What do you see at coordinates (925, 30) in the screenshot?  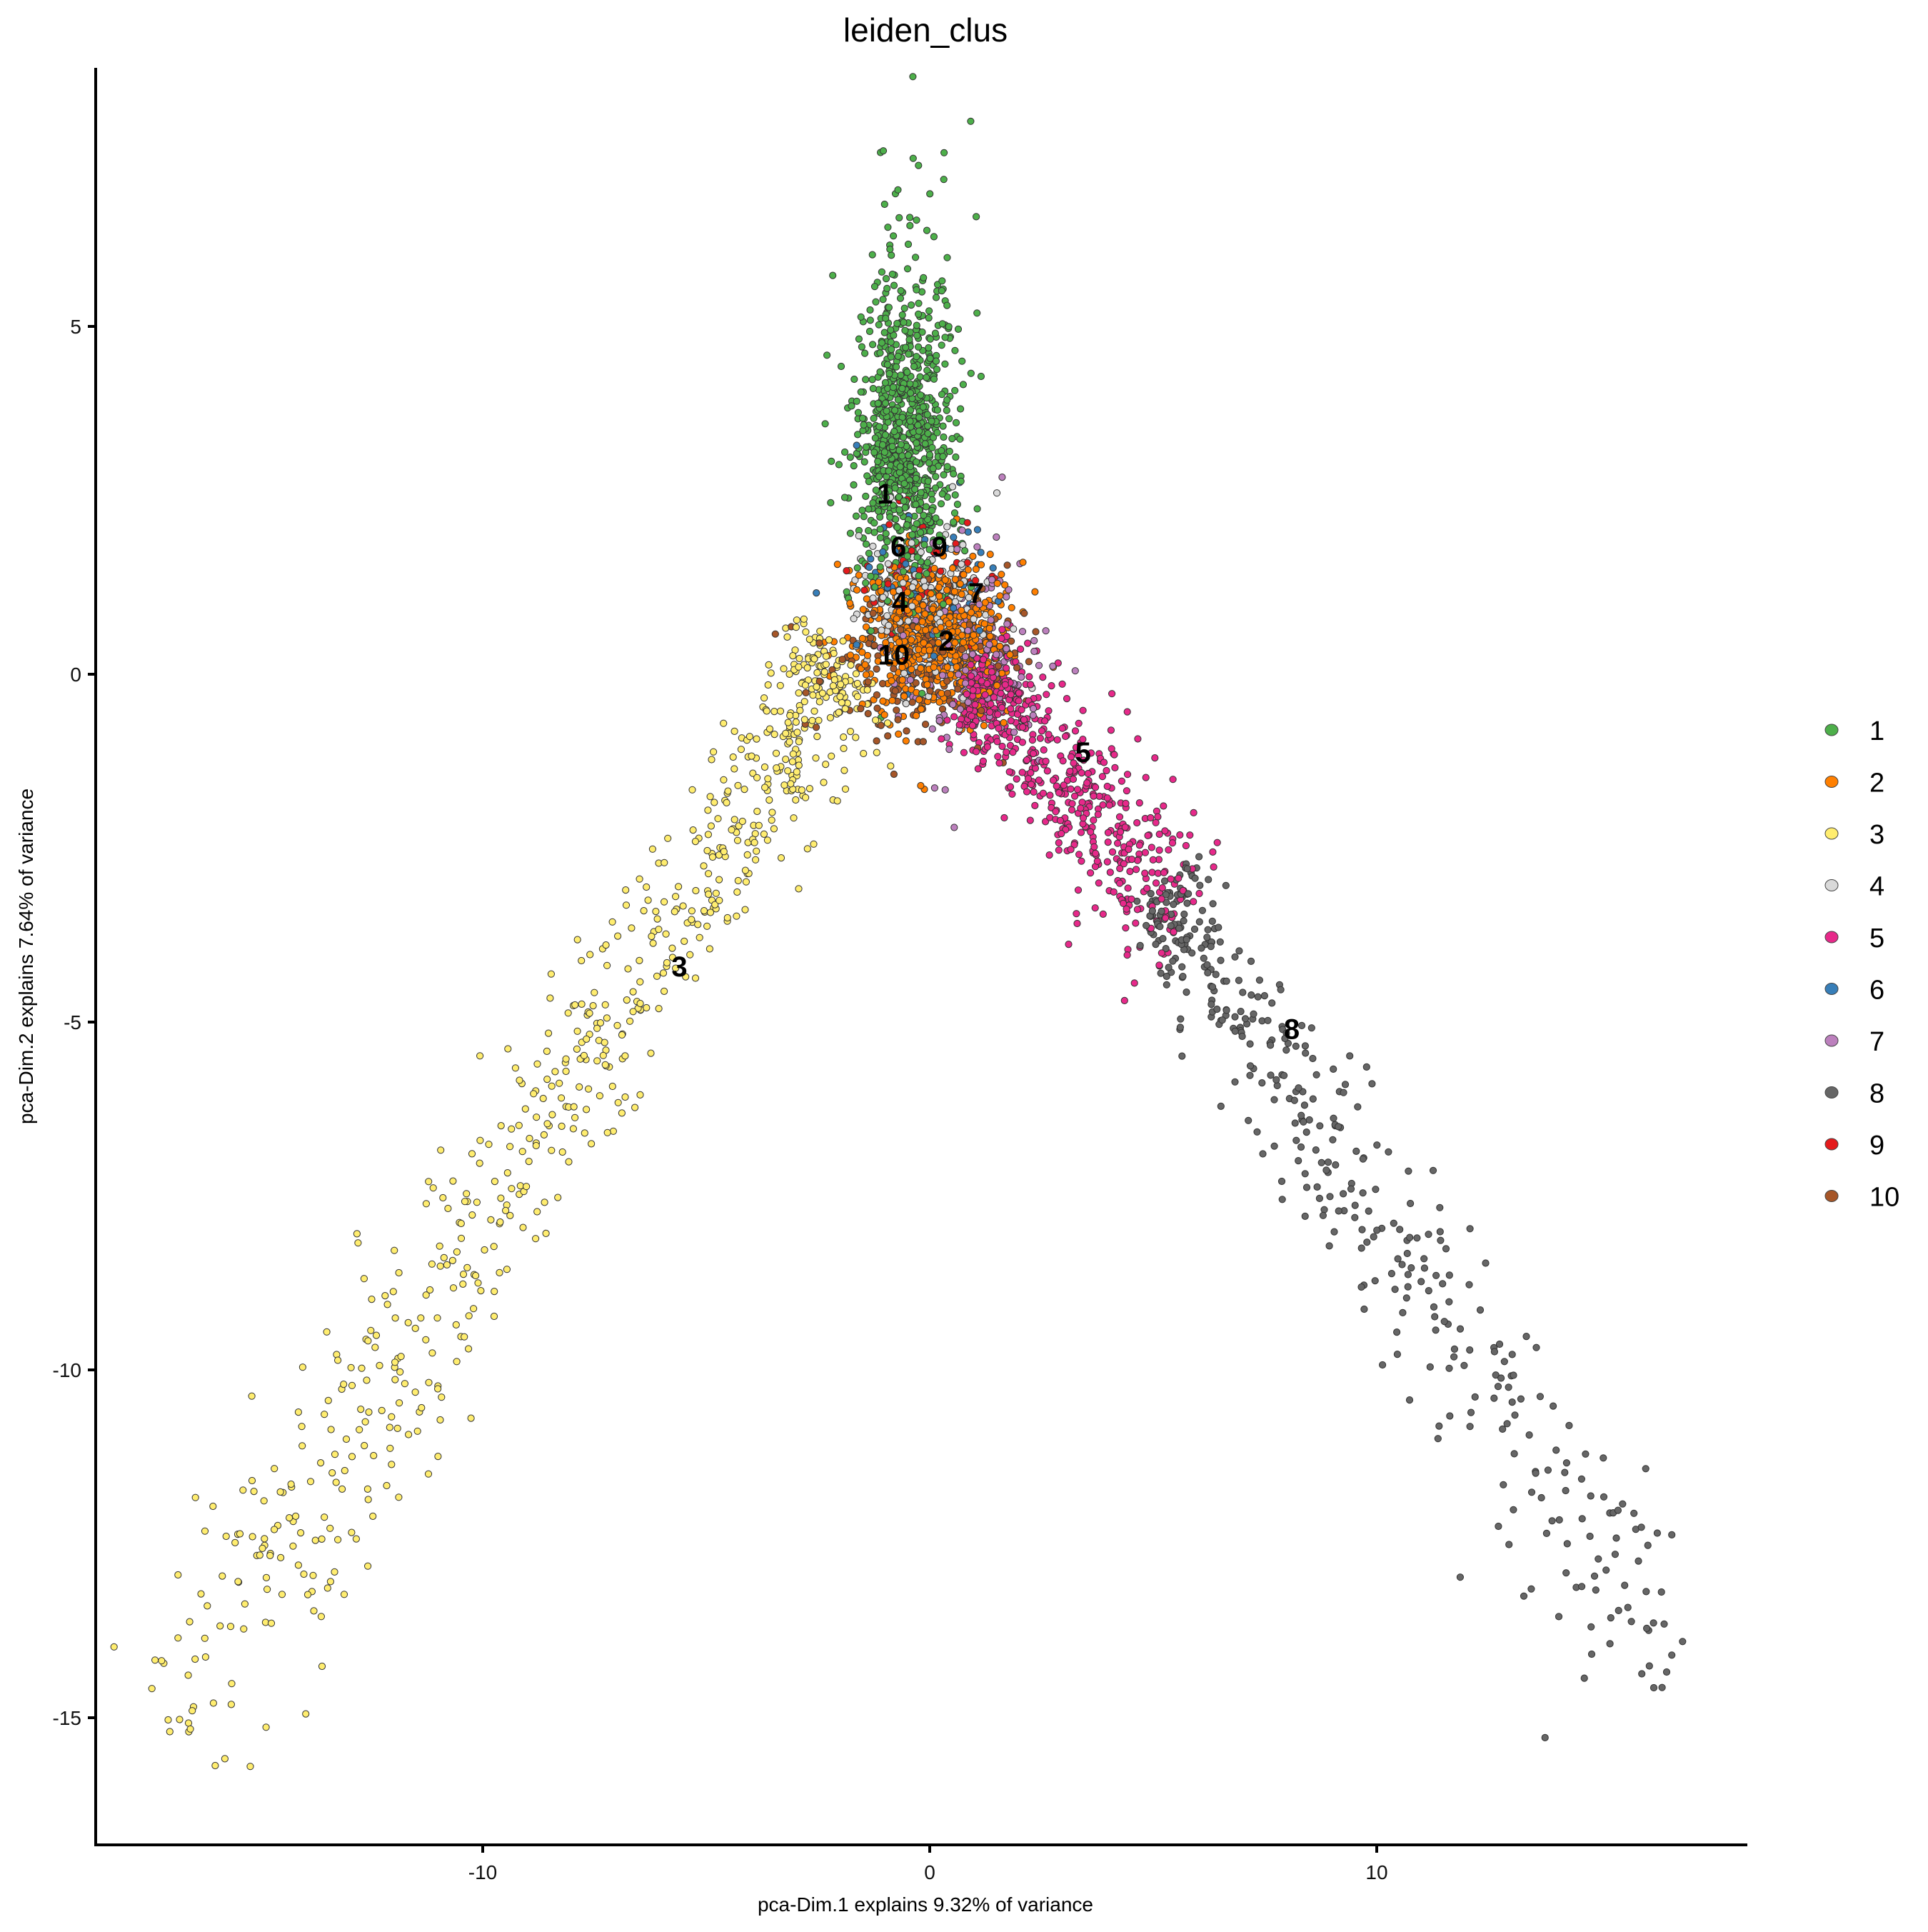 I see `chart-title: leiden_clus` at bounding box center [925, 30].